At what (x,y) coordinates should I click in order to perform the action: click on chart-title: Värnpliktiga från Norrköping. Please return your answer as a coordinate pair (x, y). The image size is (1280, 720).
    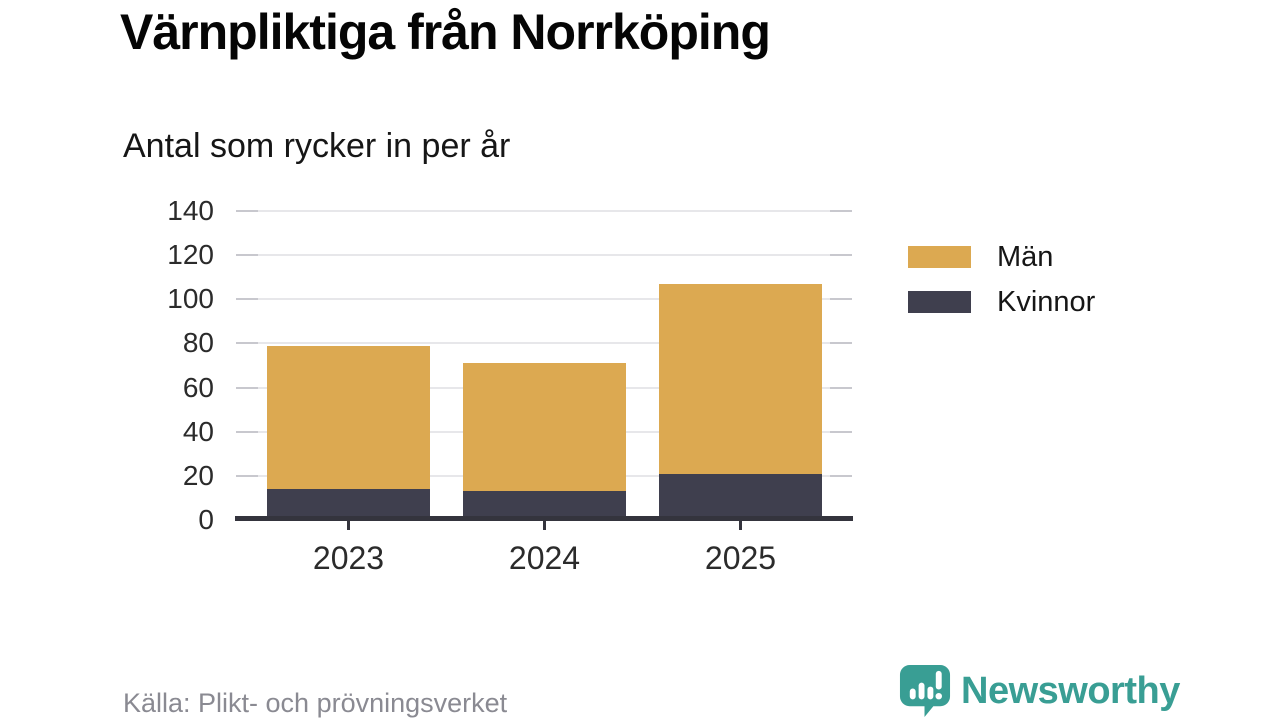
    Looking at the image, I should click on (445, 32).